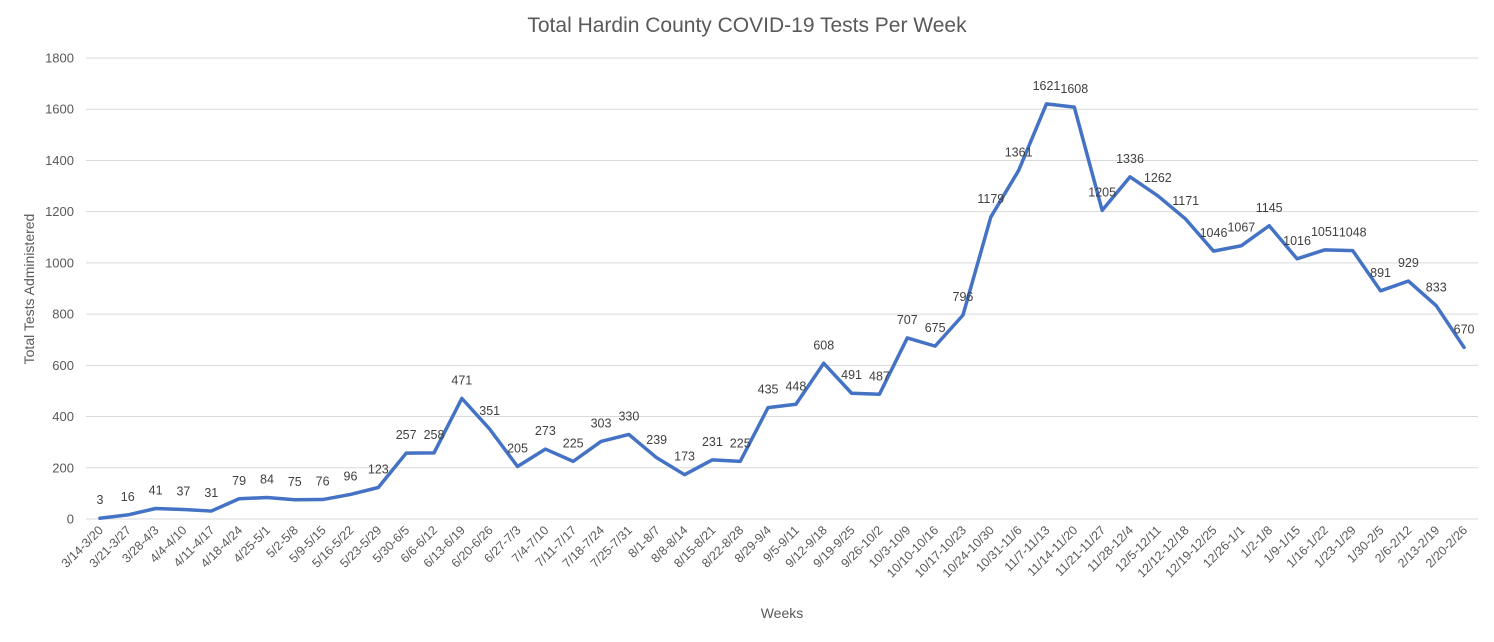 This screenshot has height=642, width=1494. What do you see at coordinates (1019, 152) in the screenshot?
I see `data-label: 1361` at bounding box center [1019, 152].